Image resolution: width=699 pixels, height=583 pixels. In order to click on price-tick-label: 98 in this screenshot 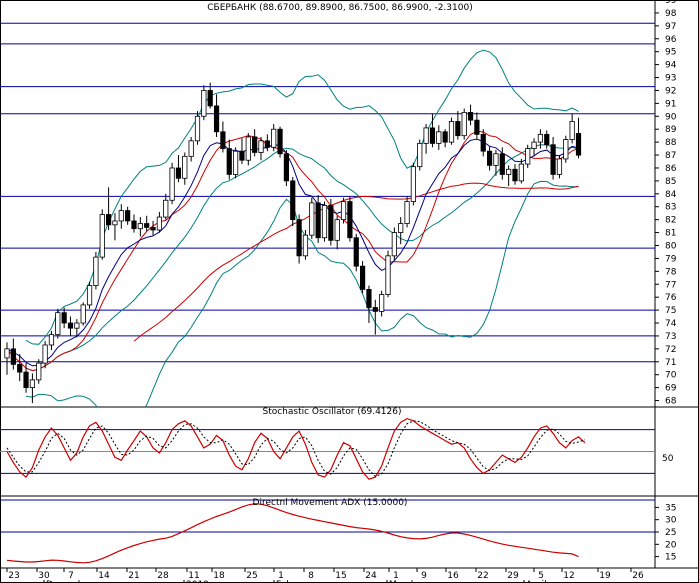, I will do `click(671, 14)`.